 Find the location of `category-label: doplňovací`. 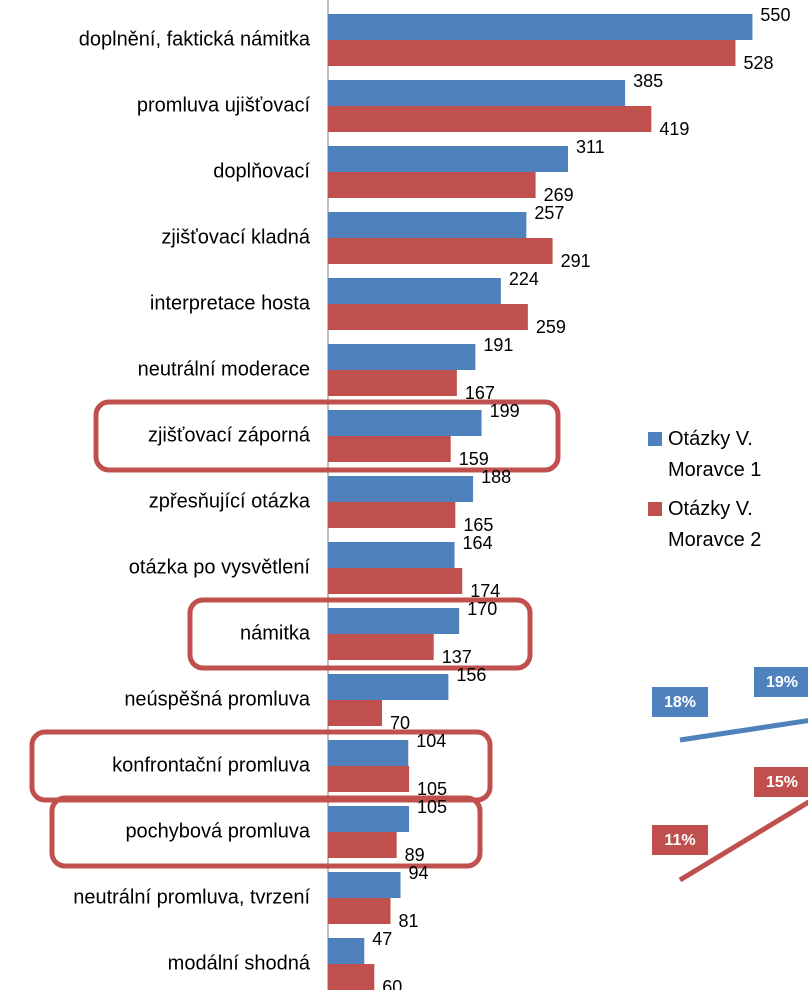

category-label: doplňovací is located at coordinates (261, 171).